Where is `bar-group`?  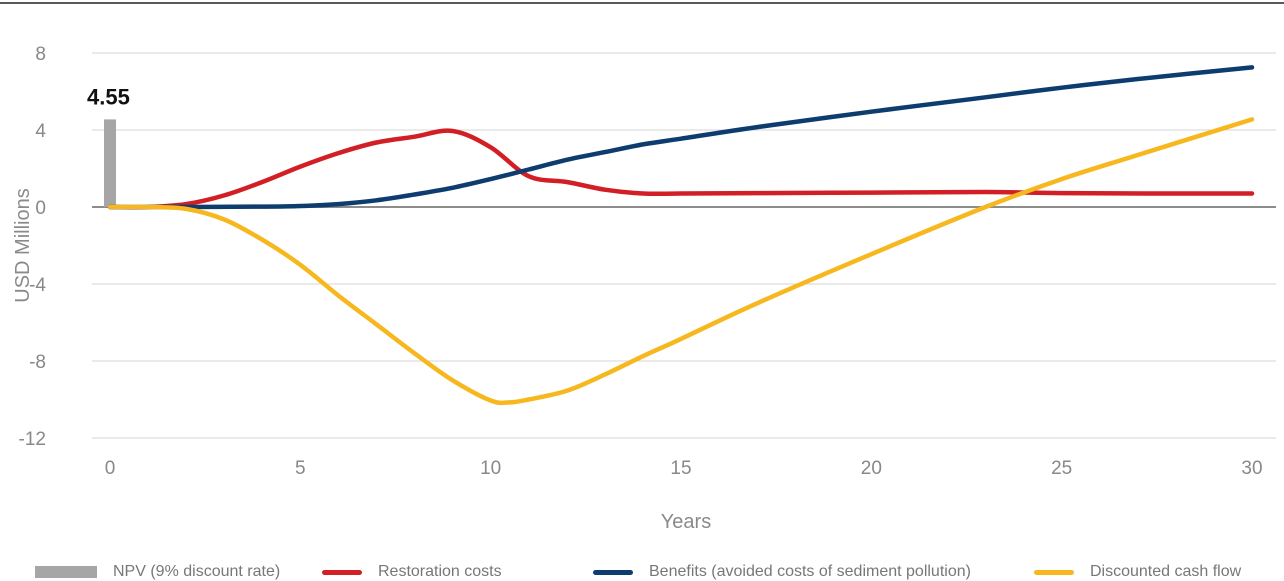 bar-group is located at coordinates (110, 163).